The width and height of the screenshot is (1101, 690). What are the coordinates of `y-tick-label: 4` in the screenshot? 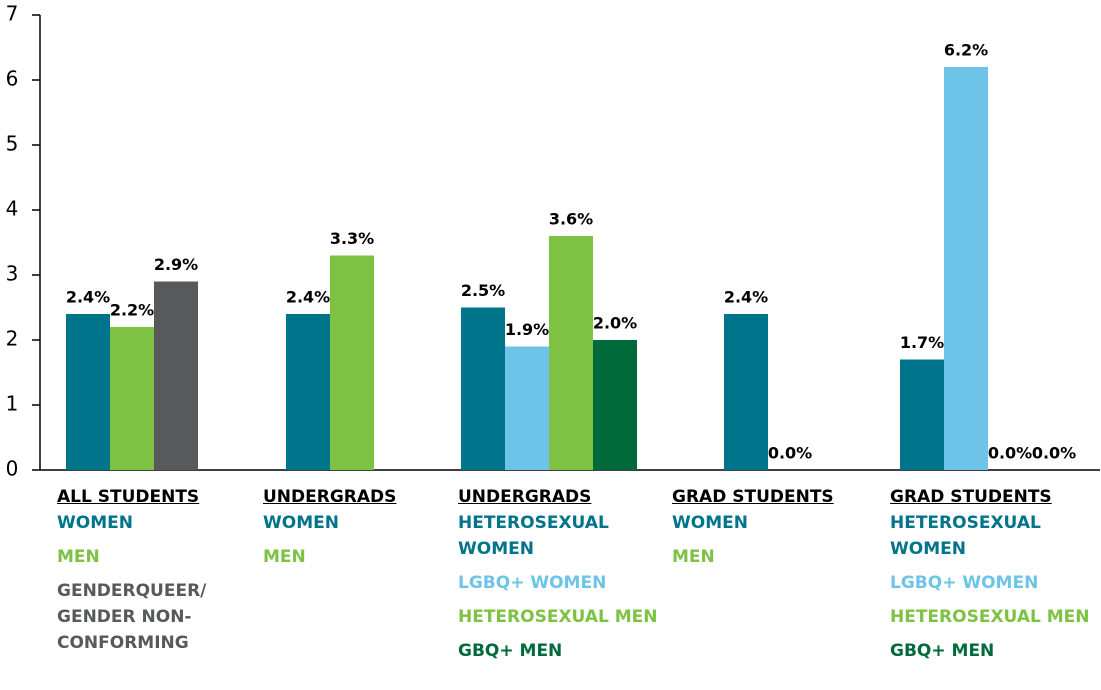 It's located at (12, 209).